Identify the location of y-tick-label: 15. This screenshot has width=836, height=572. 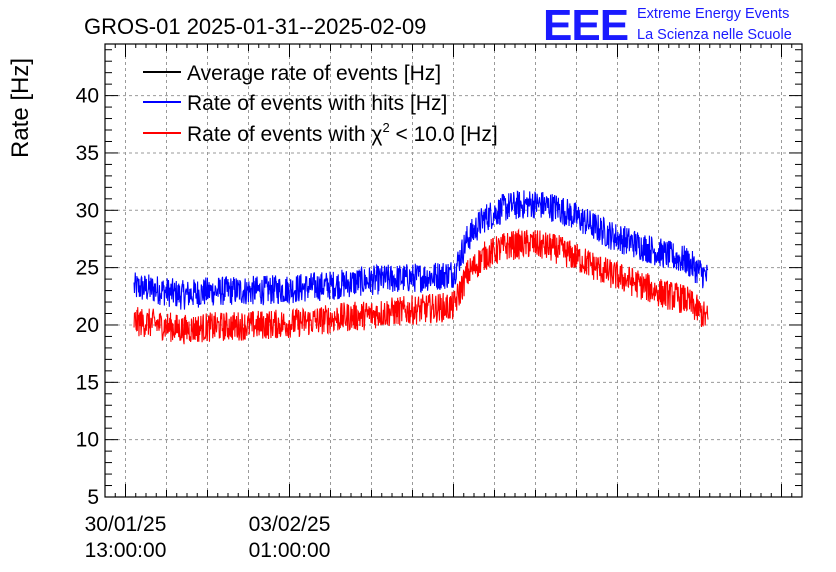
(87, 382).